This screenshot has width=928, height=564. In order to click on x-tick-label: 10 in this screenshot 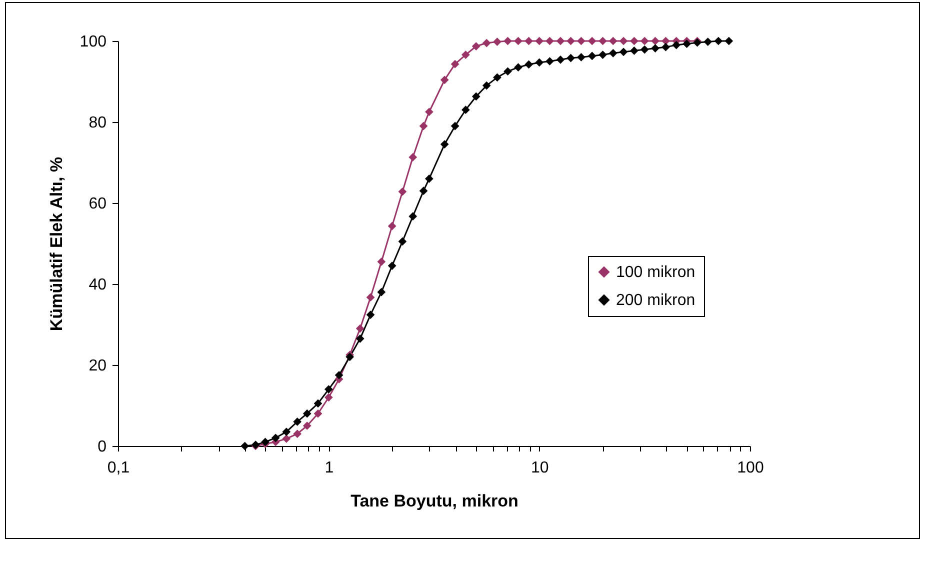, I will do `click(539, 468)`.